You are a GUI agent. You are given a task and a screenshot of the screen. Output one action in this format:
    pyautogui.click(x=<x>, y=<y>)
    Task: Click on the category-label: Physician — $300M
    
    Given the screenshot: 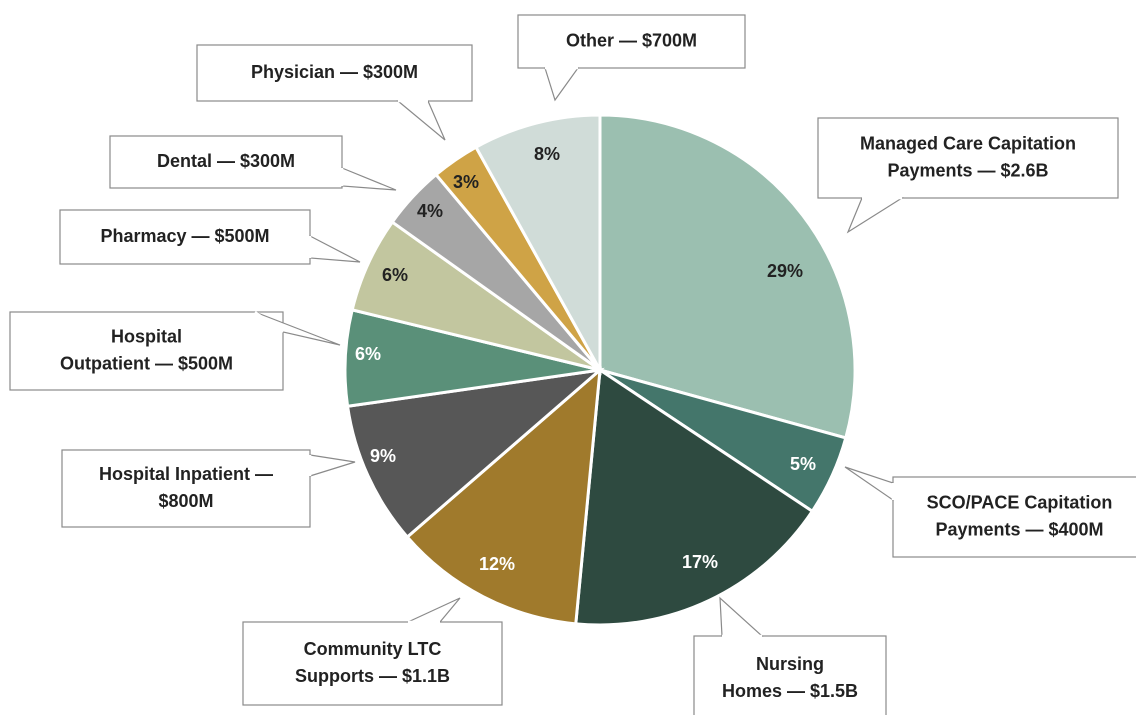 What is the action you would take?
    pyautogui.click(x=334, y=72)
    